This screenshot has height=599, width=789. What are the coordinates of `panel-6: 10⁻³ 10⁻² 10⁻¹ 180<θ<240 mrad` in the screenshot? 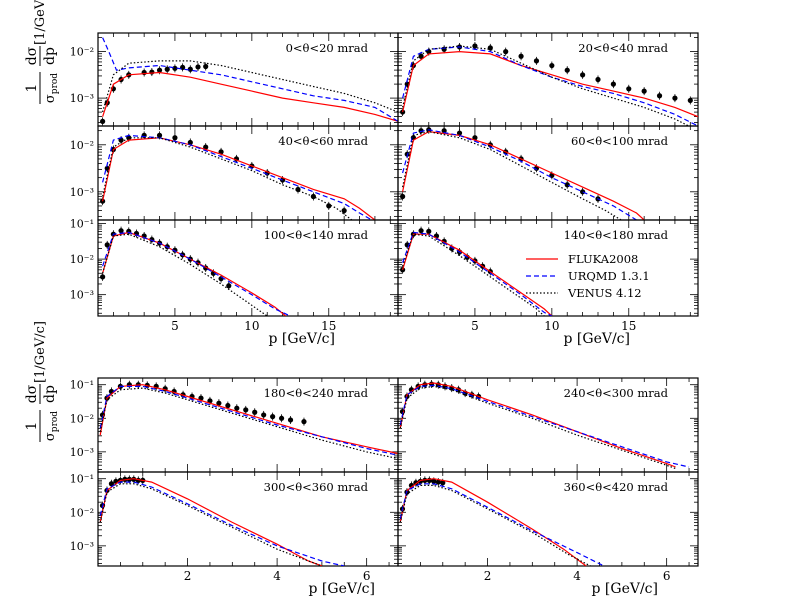 It's located at (234, 425).